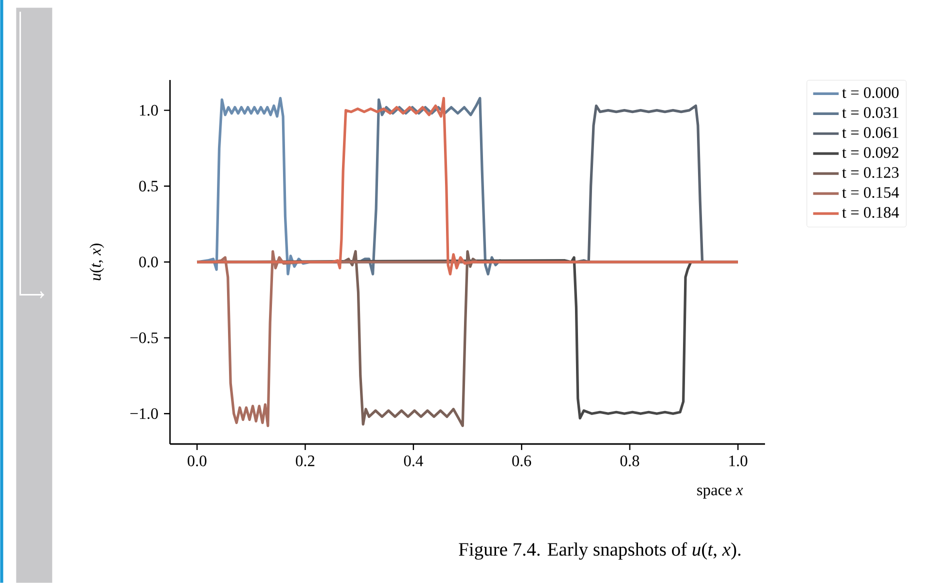 Image resolution: width=952 pixels, height=583 pixels. What do you see at coordinates (870, 152) in the screenshot?
I see `legend-label: t = 0.092` at bounding box center [870, 152].